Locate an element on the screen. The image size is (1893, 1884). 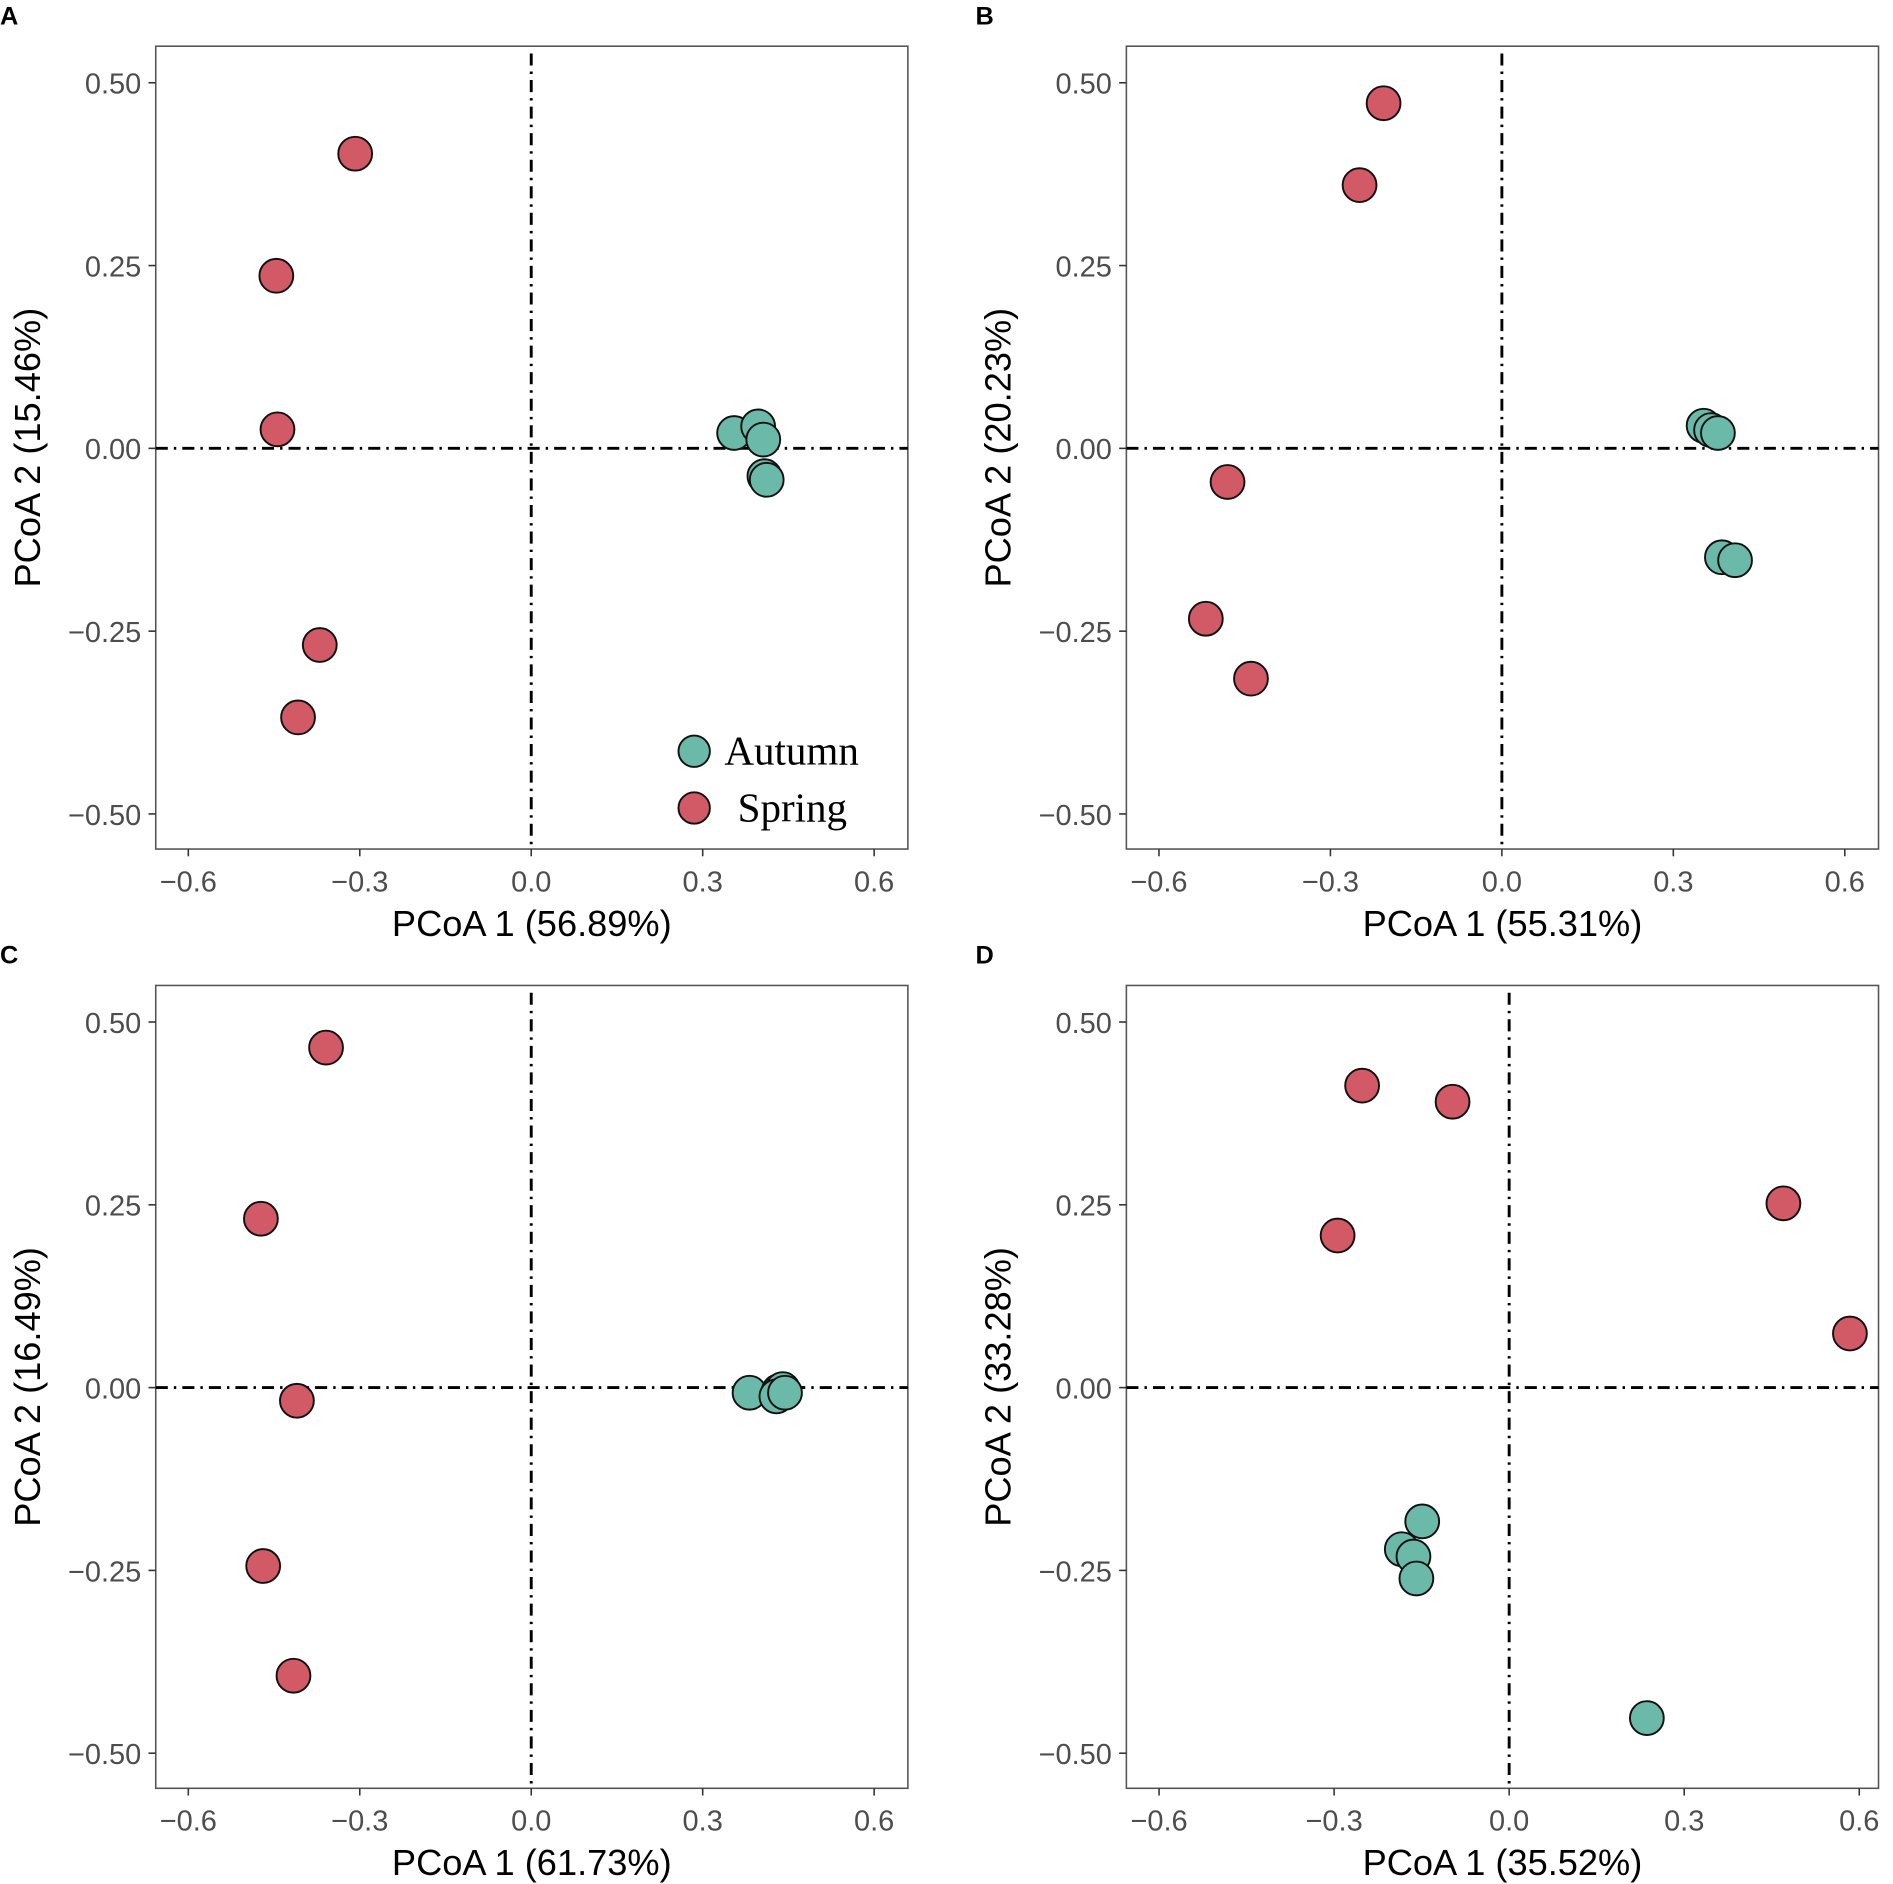
x-axis-title: PCoA 1 (61.73%) is located at coordinates (532, 1862).